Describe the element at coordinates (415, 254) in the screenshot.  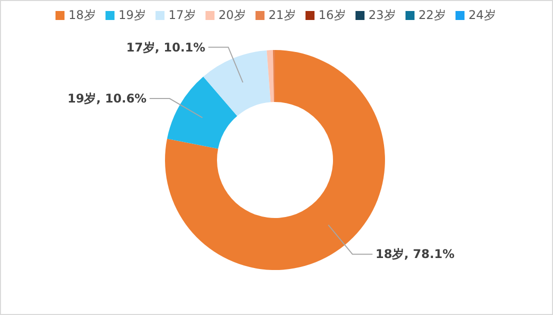
I see `data-label: 18岁, 78.1%` at that location.